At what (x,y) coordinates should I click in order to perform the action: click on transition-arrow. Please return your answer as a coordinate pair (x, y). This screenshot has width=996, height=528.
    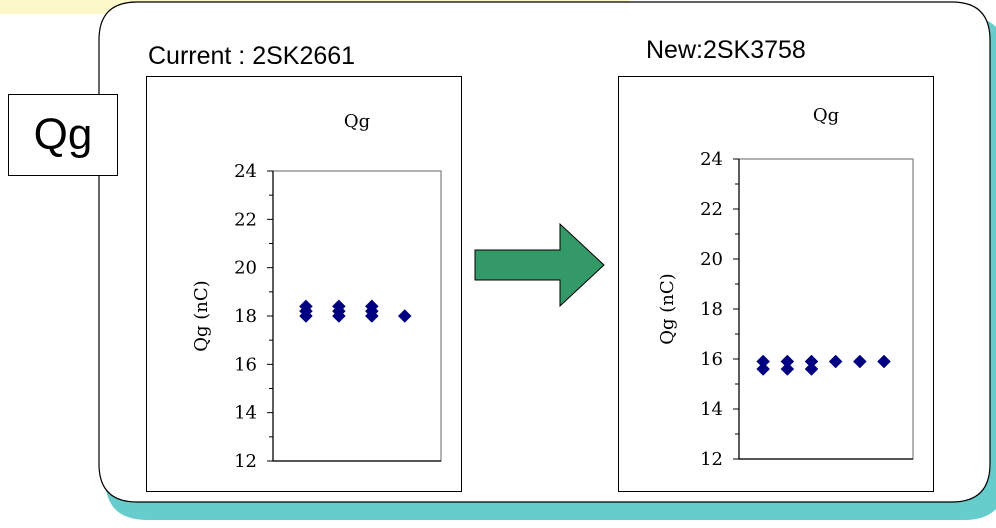
    Looking at the image, I should click on (539, 265).